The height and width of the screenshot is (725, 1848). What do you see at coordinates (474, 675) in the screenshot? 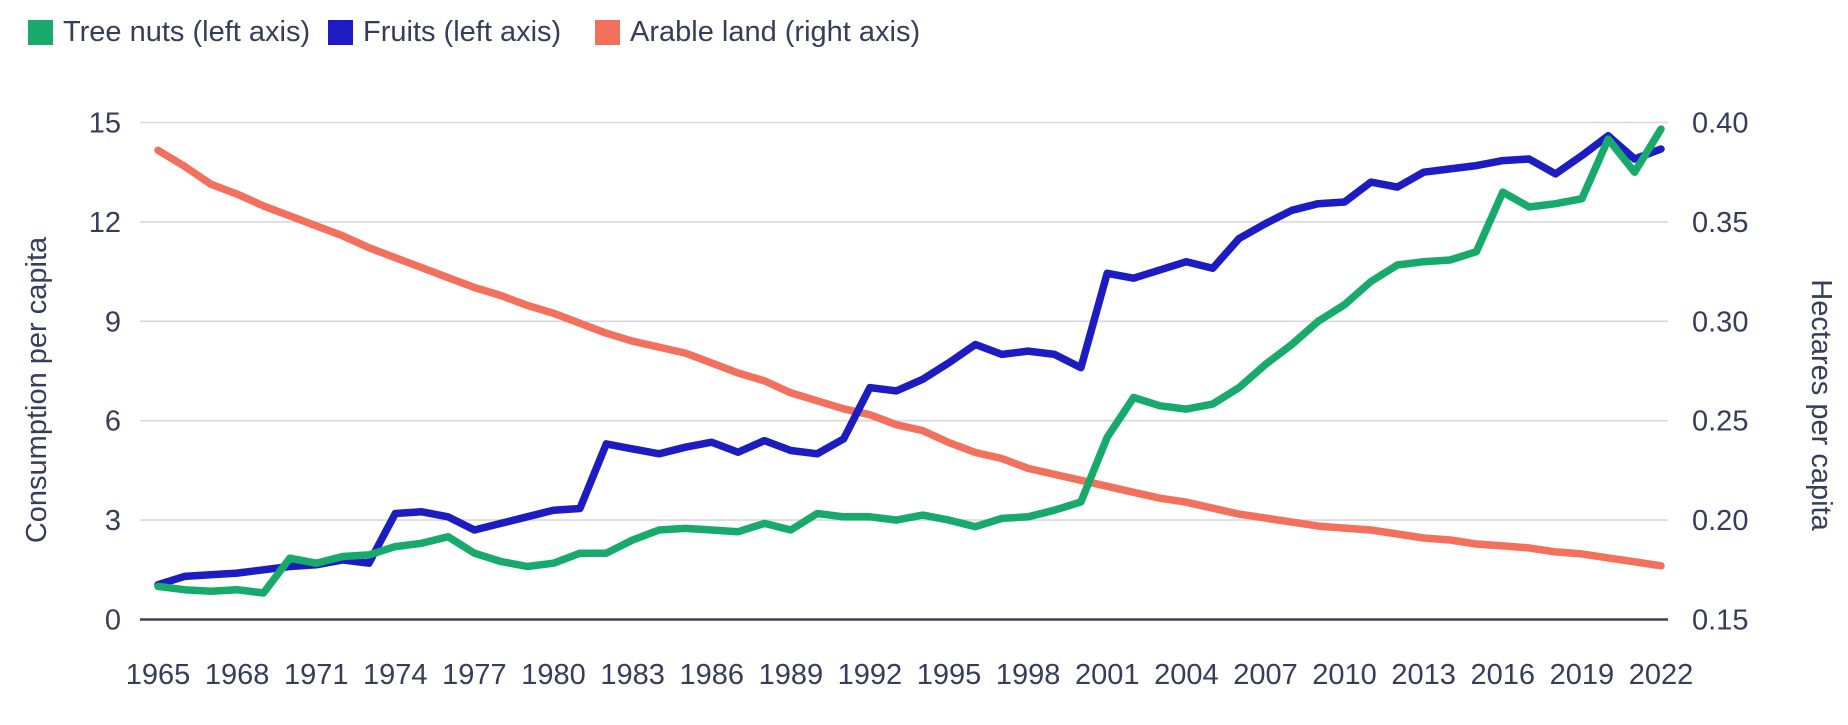
I see `x-axis-tick-label: 1977` at bounding box center [474, 675].